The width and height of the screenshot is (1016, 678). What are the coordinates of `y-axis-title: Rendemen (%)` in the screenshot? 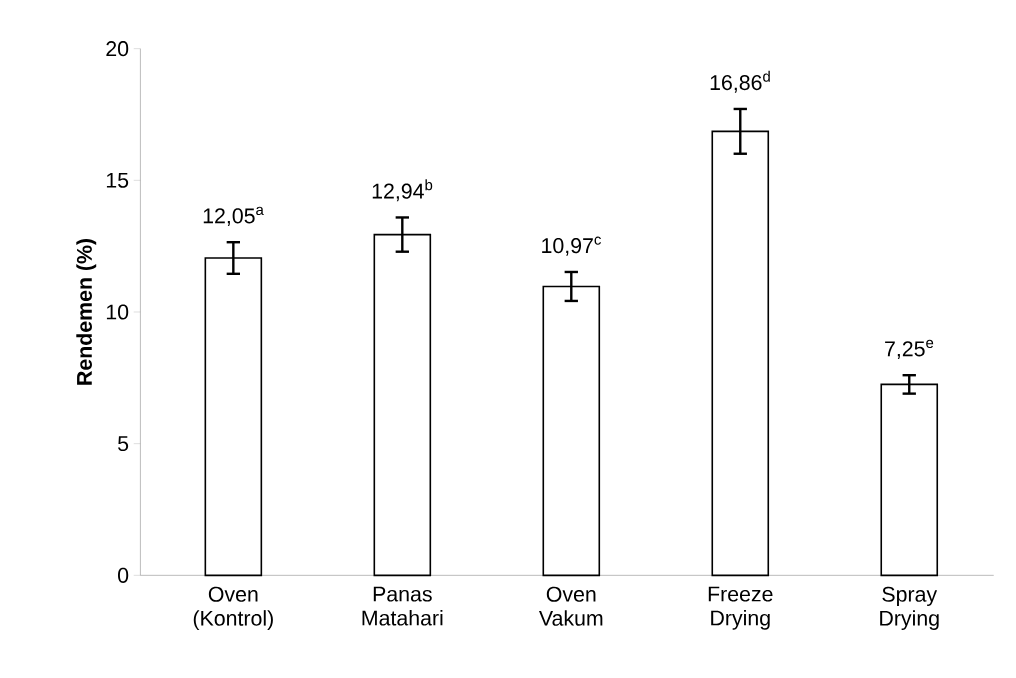 It's located at (86, 312).